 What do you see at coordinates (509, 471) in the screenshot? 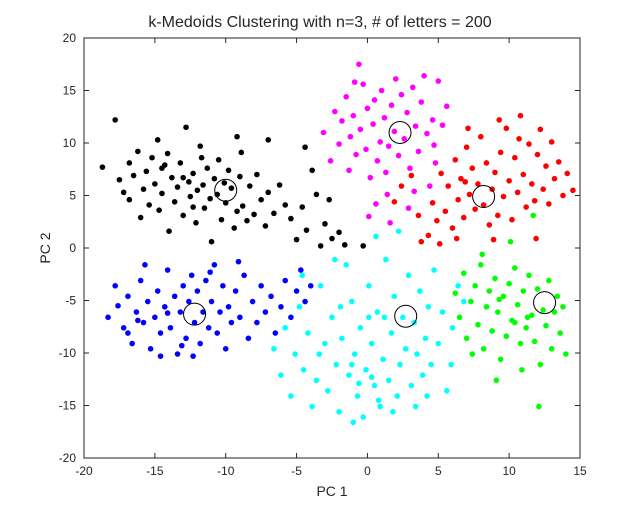
I see `x-tick-label: 10` at bounding box center [509, 471].